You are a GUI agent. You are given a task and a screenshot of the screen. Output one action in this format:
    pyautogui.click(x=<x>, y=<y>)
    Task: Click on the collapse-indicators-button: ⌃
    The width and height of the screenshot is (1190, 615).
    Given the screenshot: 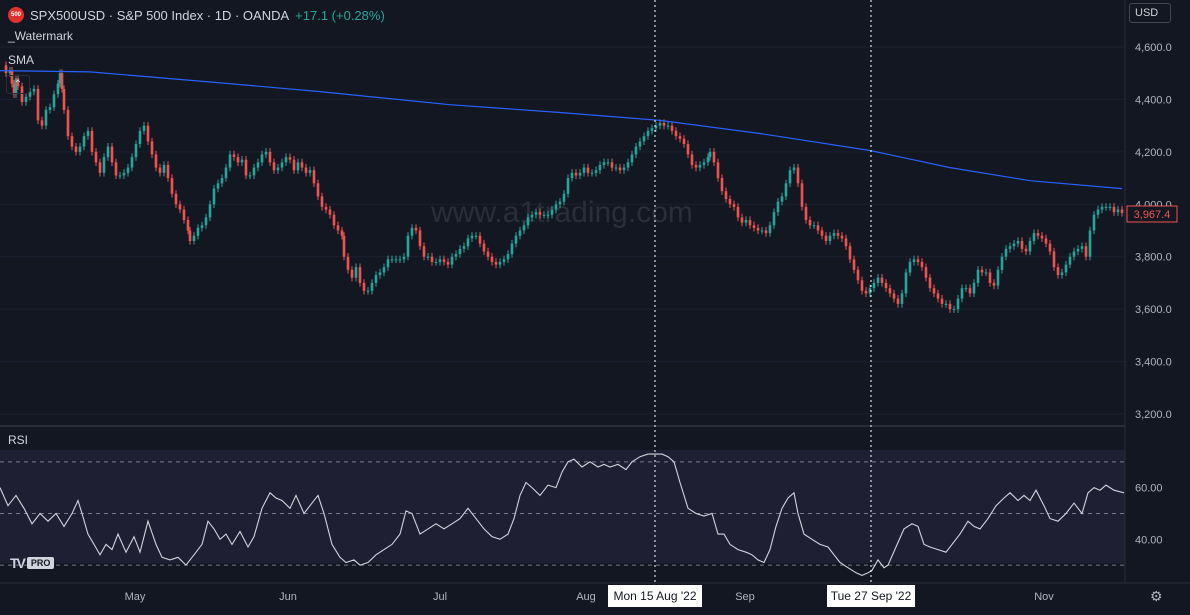 What is the action you would take?
    pyautogui.click(x=18, y=84)
    